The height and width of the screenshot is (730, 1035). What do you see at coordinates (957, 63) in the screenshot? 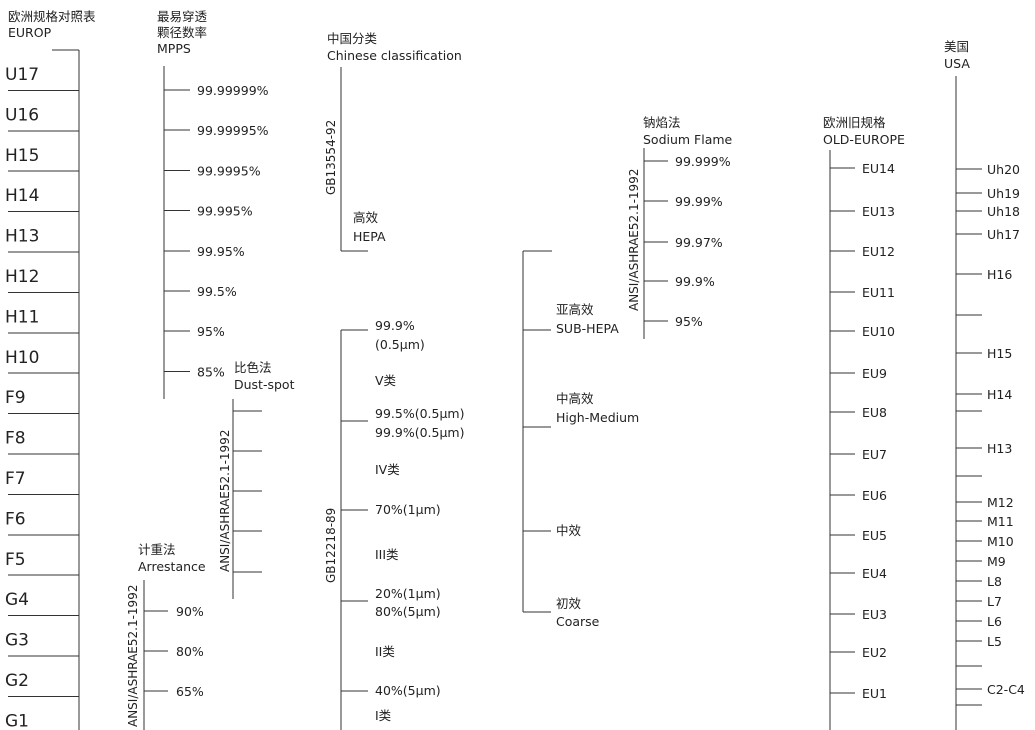
I see `usa-header-en: USA` at bounding box center [957, 63].